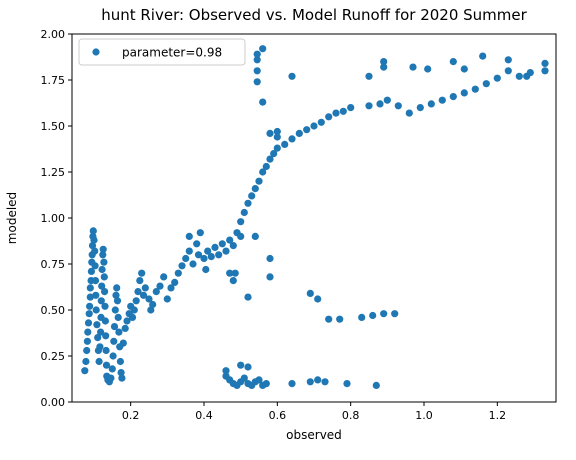 This screenshot has height=460, width=576. I want to click on x-tick-label: 0.8, so click(351, 415).